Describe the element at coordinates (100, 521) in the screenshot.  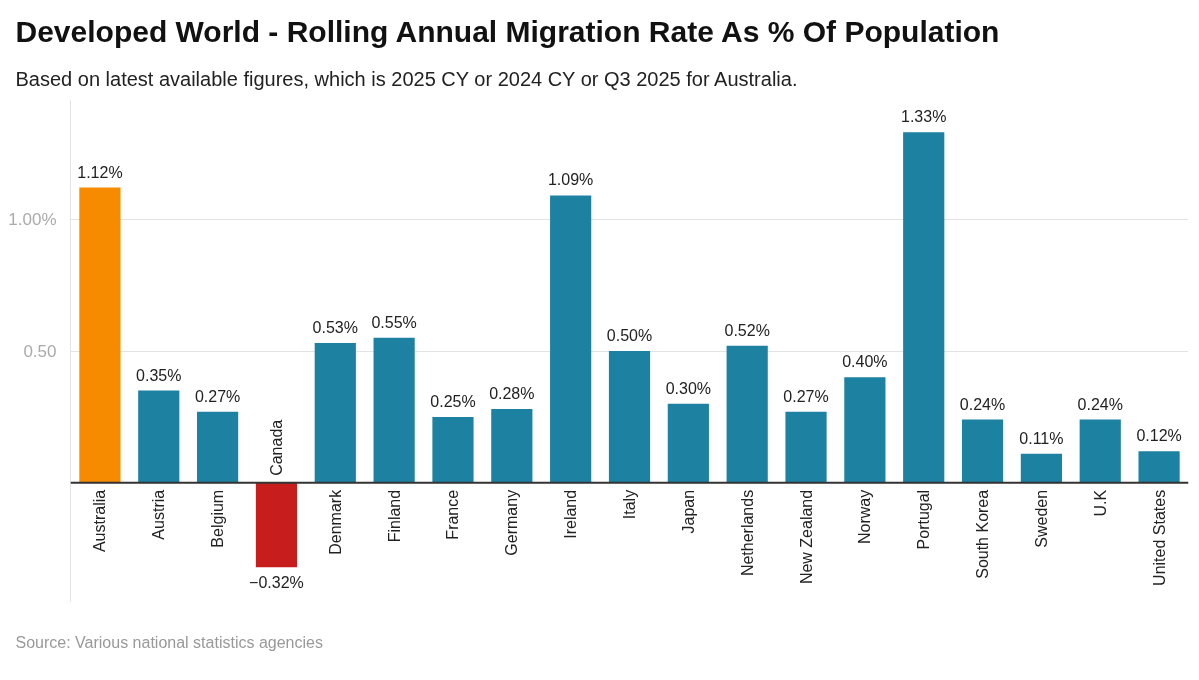
I see `x-tick-label: Australia` at that location.